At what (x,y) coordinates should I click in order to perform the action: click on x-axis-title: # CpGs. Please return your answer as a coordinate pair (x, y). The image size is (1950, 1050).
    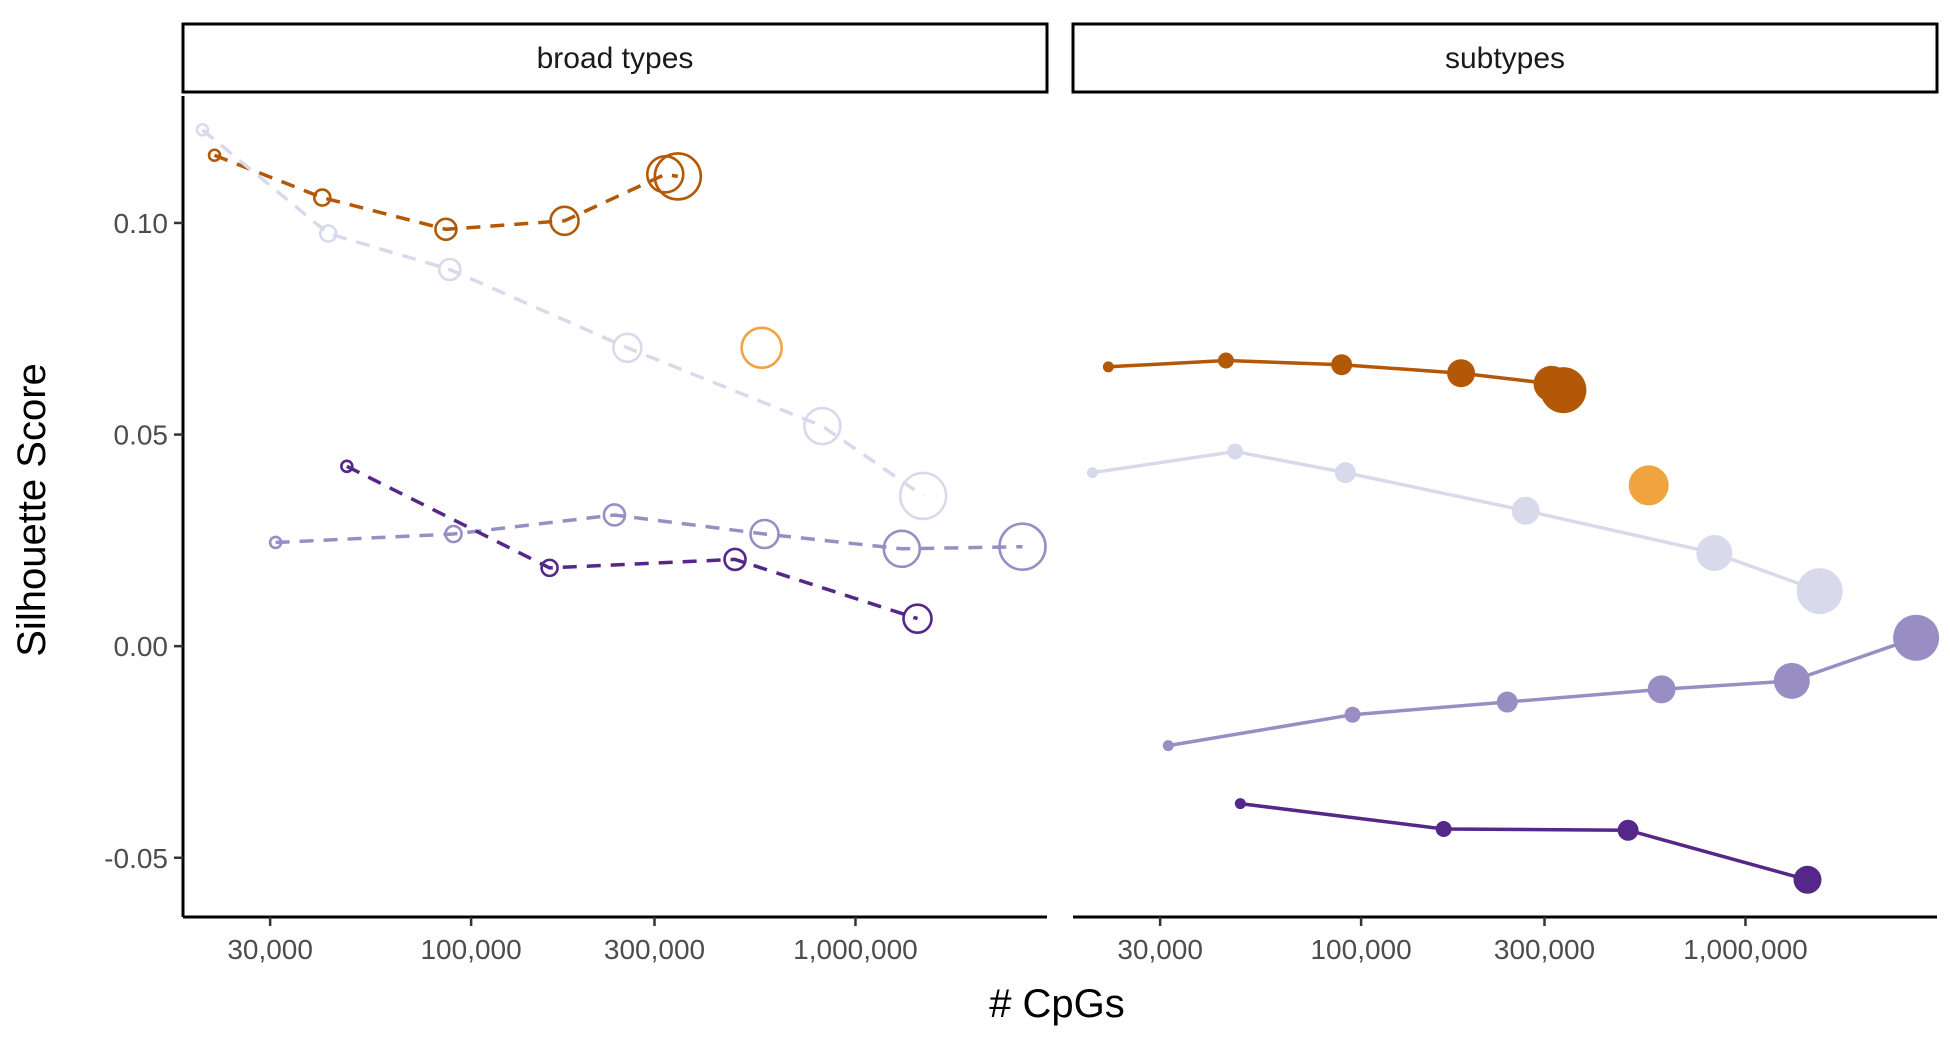
    Looking at the image, I should click on (1057, 1004).